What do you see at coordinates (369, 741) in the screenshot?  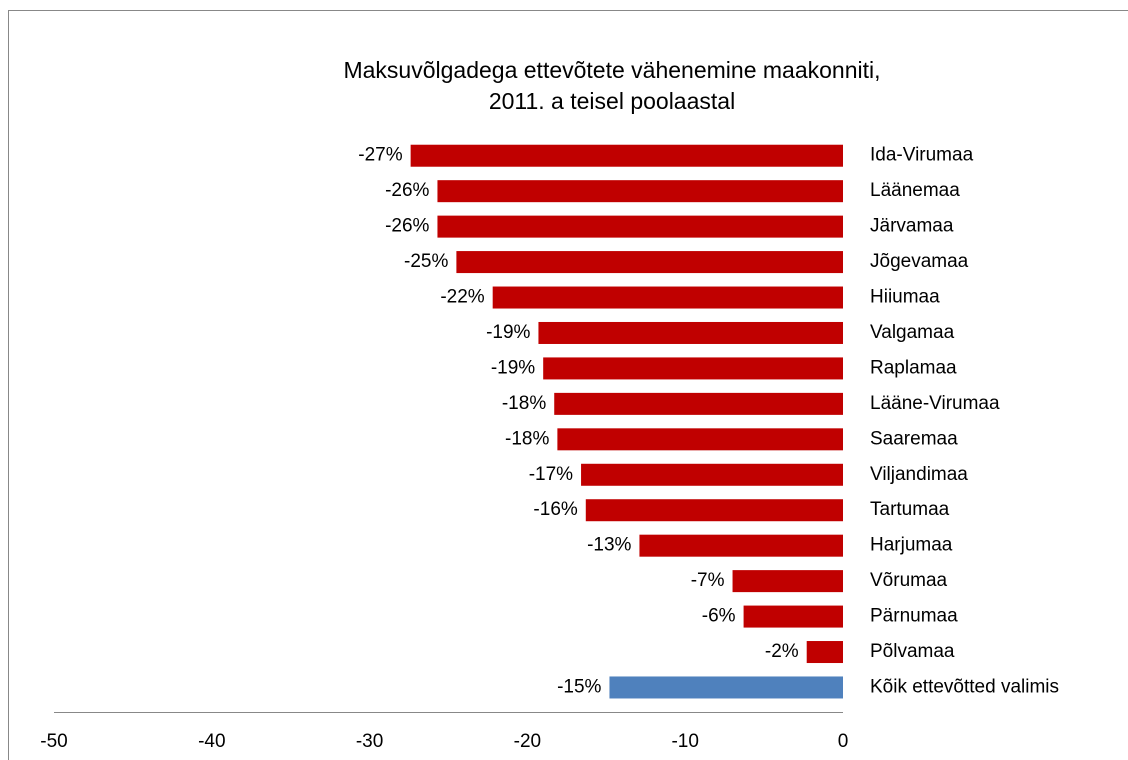 I see `x-tick-label: -30` at bounding box center [369, 741].